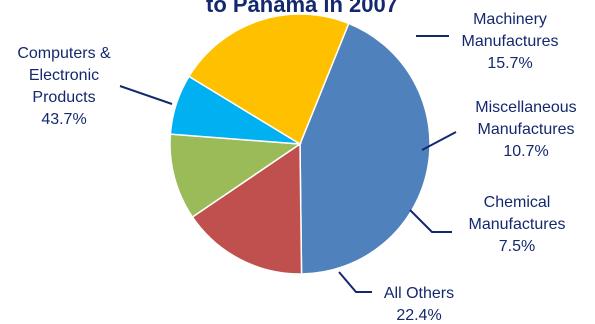 The height and width of the screenshot is (324, 595). Describe the element at coordinates (509, 63) in the screenshot. I see `slice-value-machinery: 15.7%` at that location.